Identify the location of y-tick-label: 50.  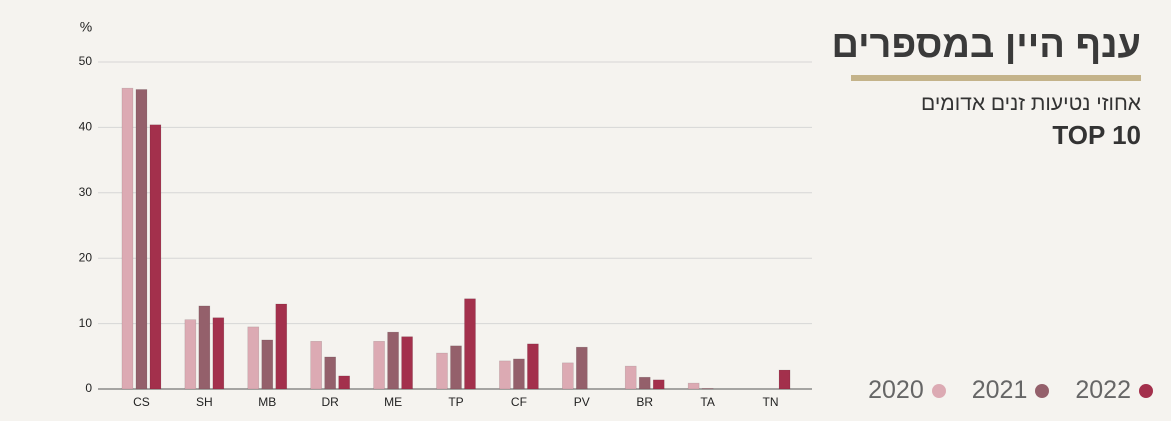
(86, 61).